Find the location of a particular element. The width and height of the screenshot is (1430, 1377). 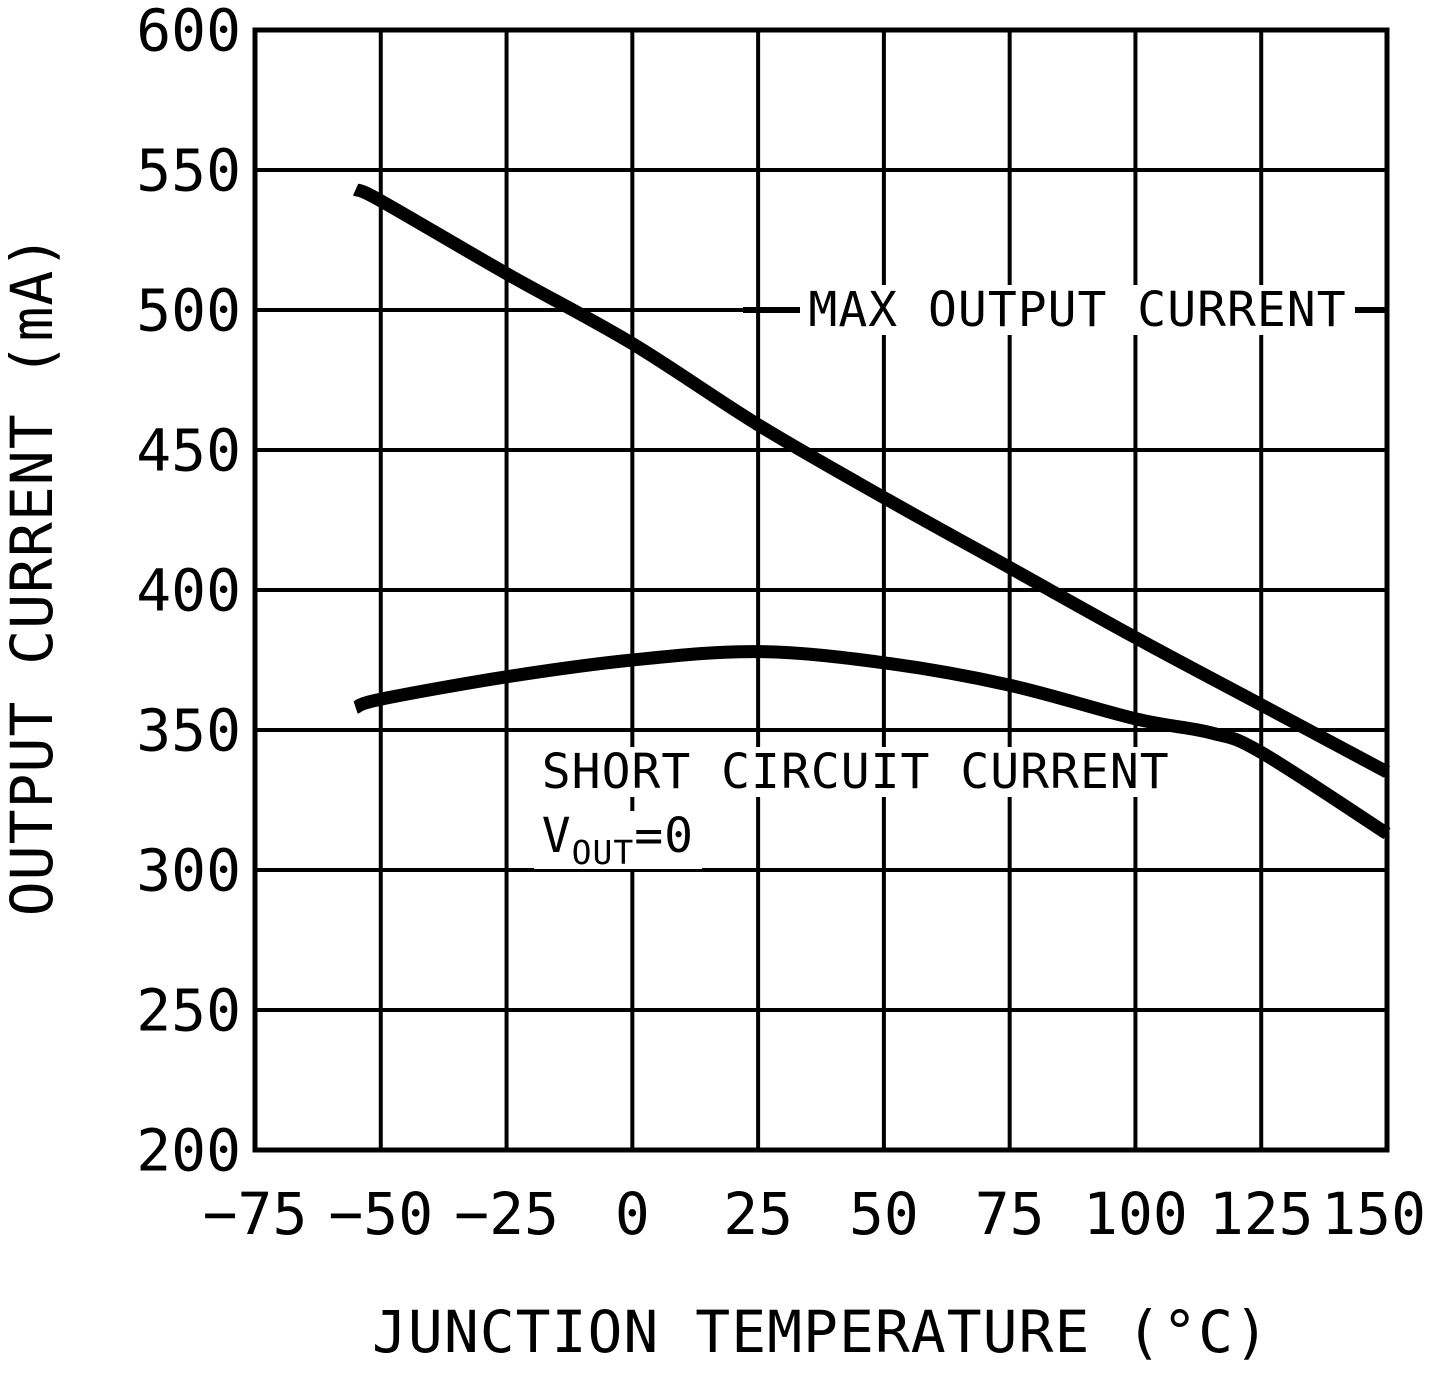

annotation-short-circuit-current-text: SHORT CIRCUIT CURRENT is located at coordinates (855, 772).